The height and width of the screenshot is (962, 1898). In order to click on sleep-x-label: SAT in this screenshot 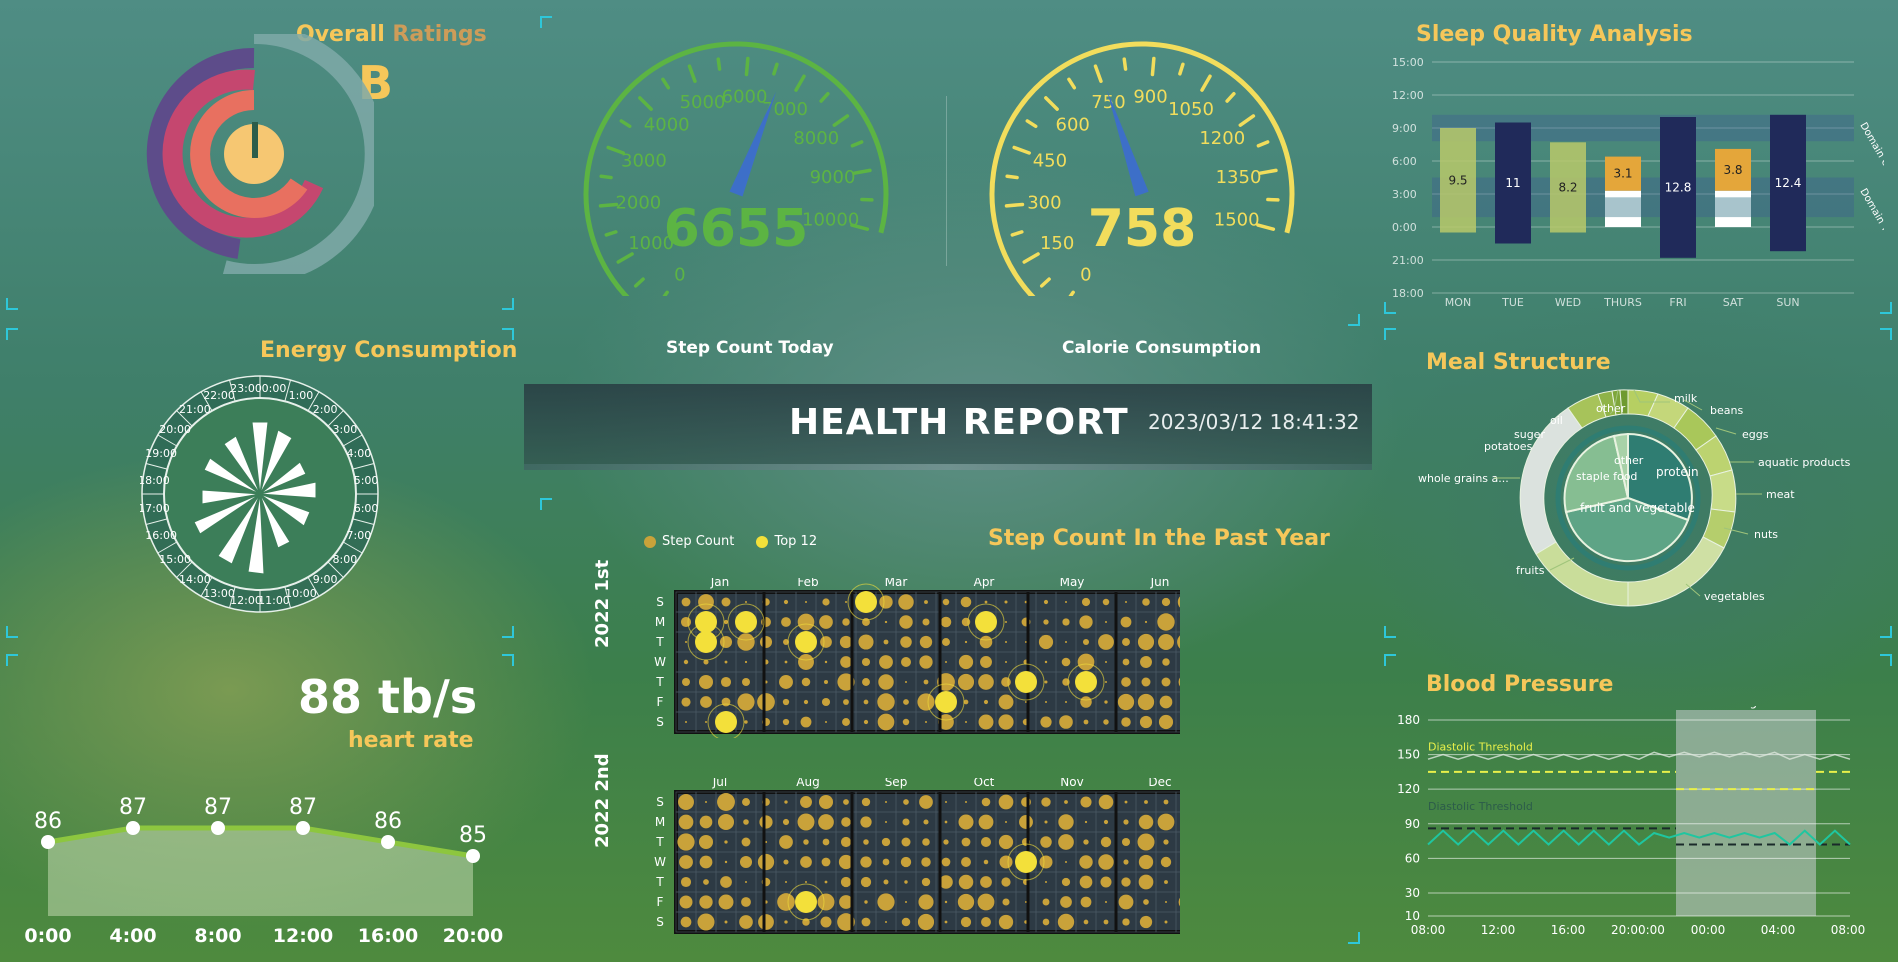, I will do `click(1733, 302)`.